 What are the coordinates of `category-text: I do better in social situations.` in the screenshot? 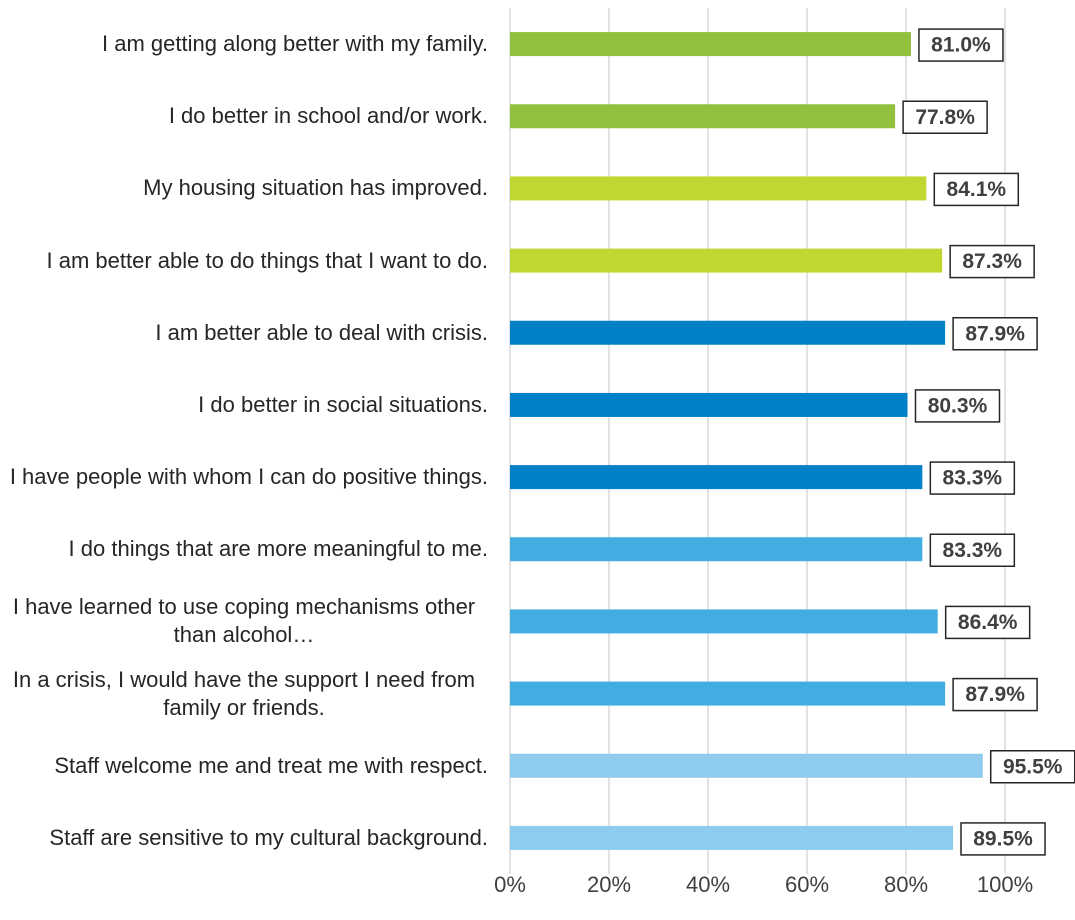 It's located at (343, 404).